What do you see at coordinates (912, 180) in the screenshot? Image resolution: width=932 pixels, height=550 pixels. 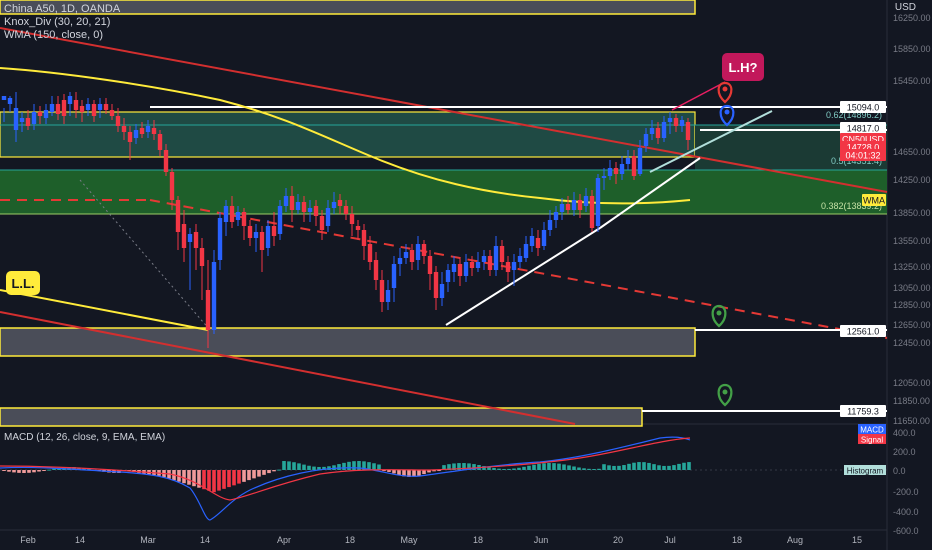 I see `price-tick: 14250.00` at bounding box center [912, 180].